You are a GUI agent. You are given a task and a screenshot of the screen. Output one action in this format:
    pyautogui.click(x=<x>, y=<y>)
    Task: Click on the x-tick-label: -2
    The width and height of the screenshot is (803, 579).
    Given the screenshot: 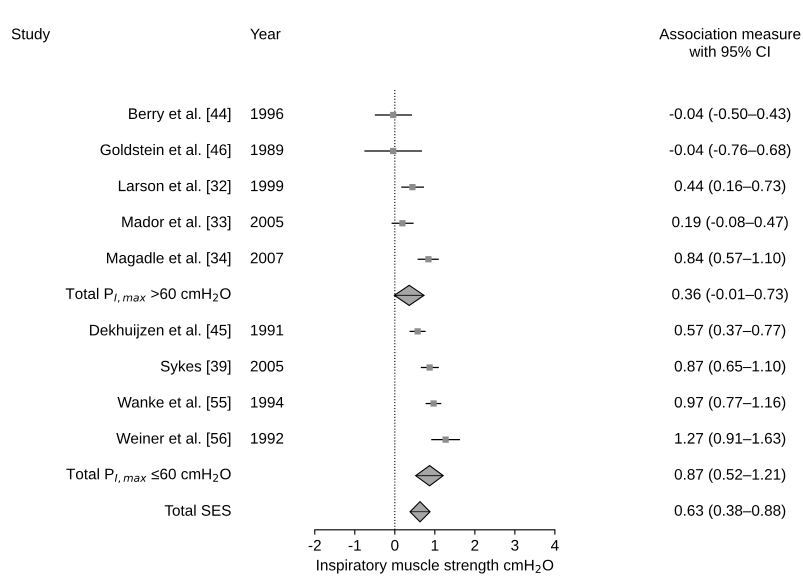 What is the action you would take?
    pyautogui.click(x=314, y=545)
    